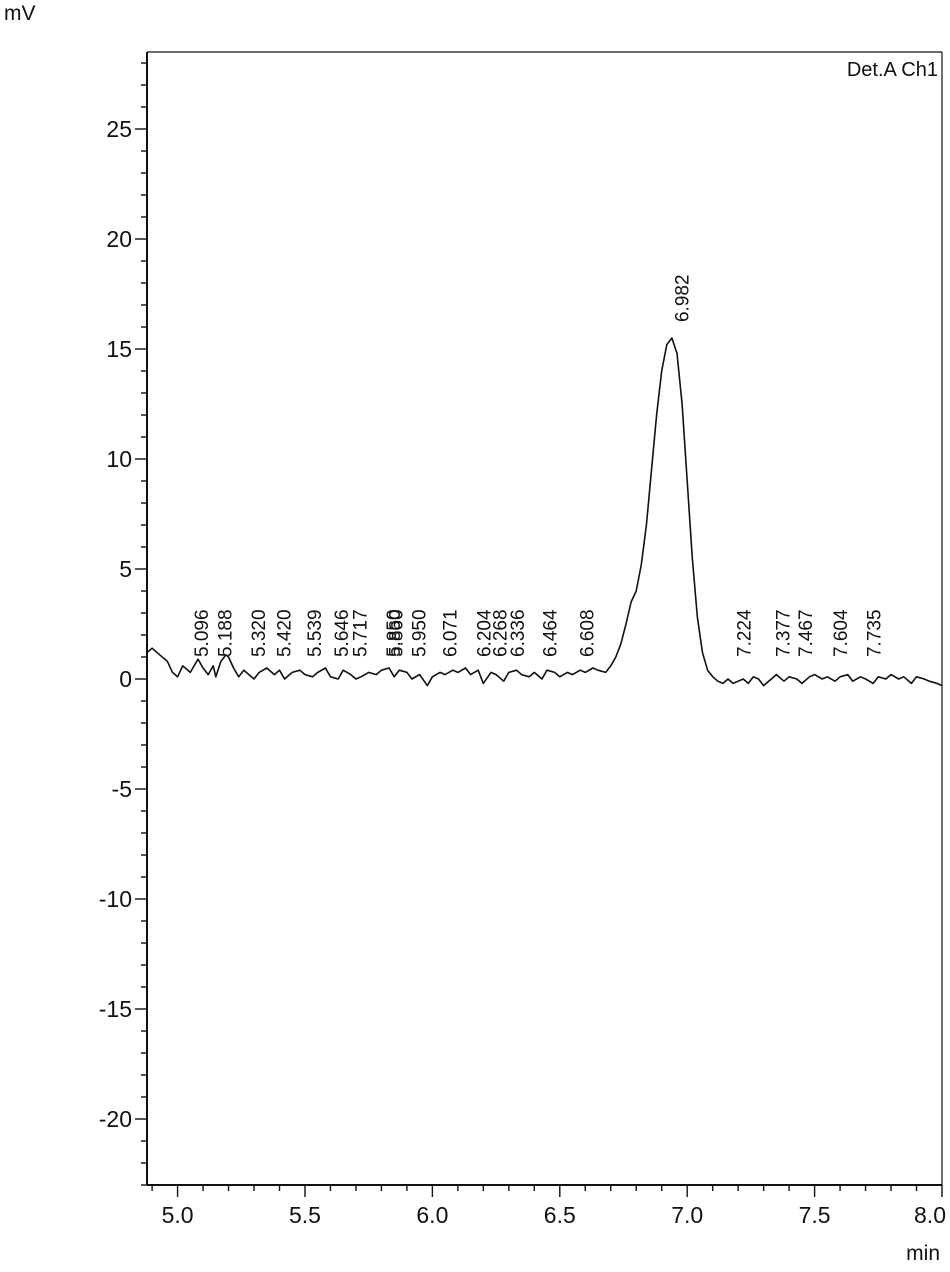 The image size is (950, 1272). Describe the element at coordinates (305, 1215) in the screenshot. I see `x-tick-label: 5.5` at that location.